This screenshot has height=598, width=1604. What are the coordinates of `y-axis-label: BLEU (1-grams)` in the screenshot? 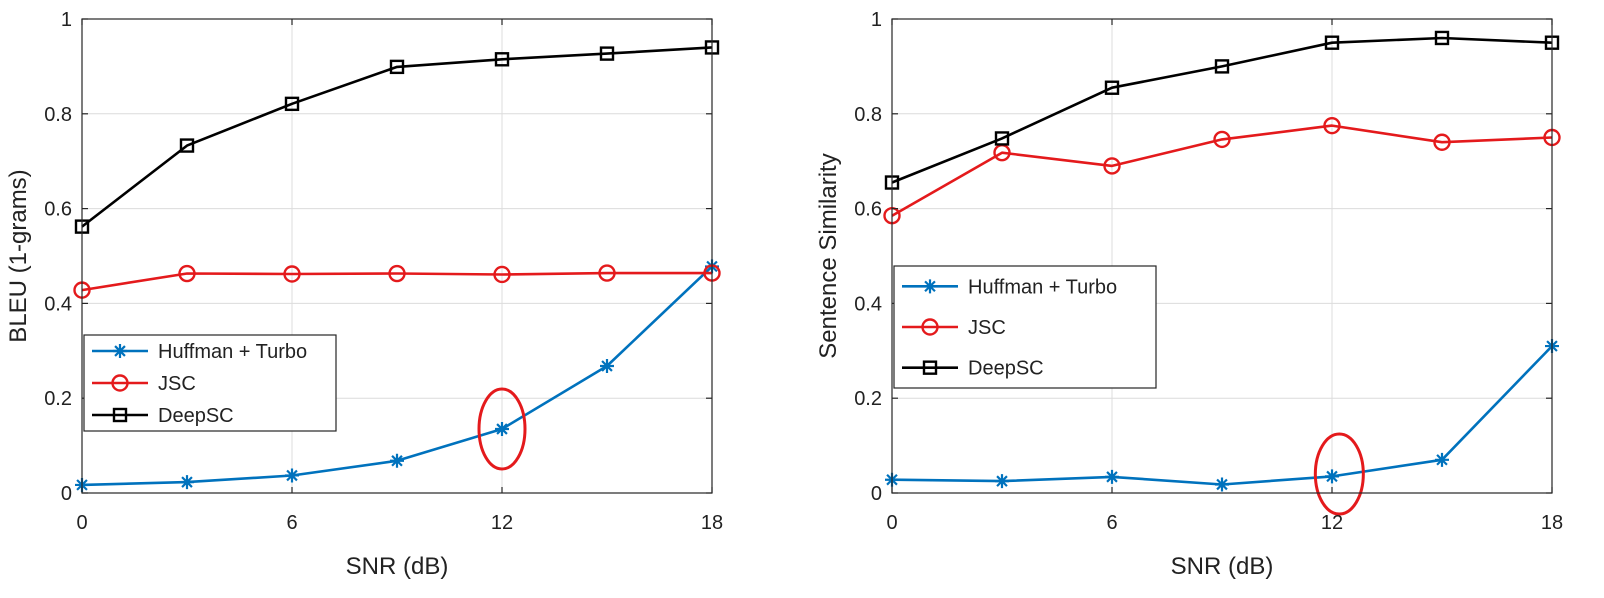 It's located at (18, 255).